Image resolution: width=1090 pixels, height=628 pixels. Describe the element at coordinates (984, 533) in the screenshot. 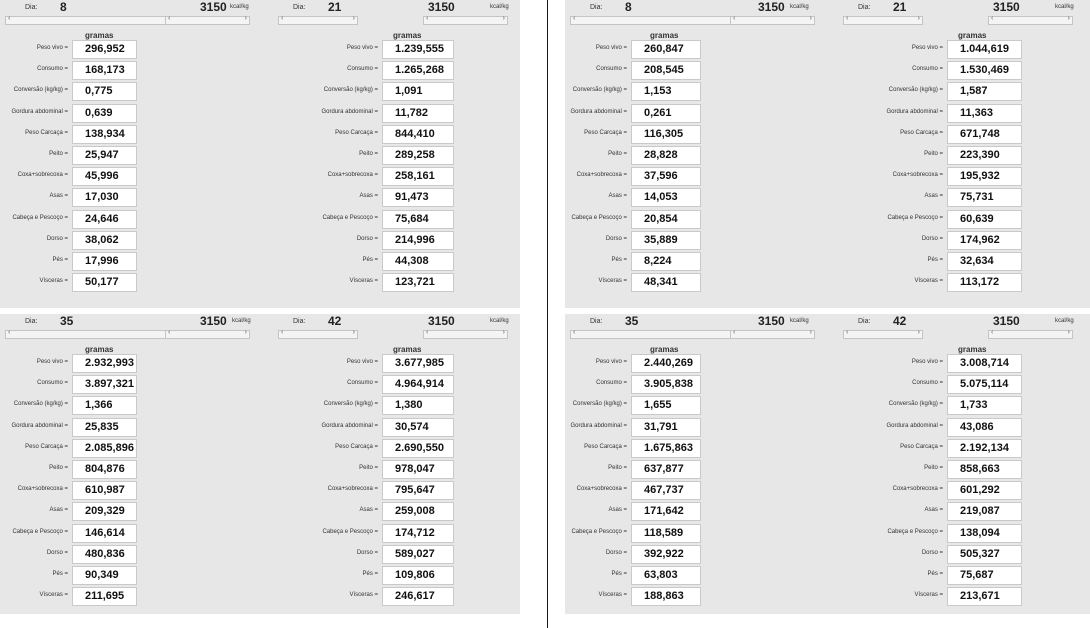

I see `value-field: 138,094` at that location.